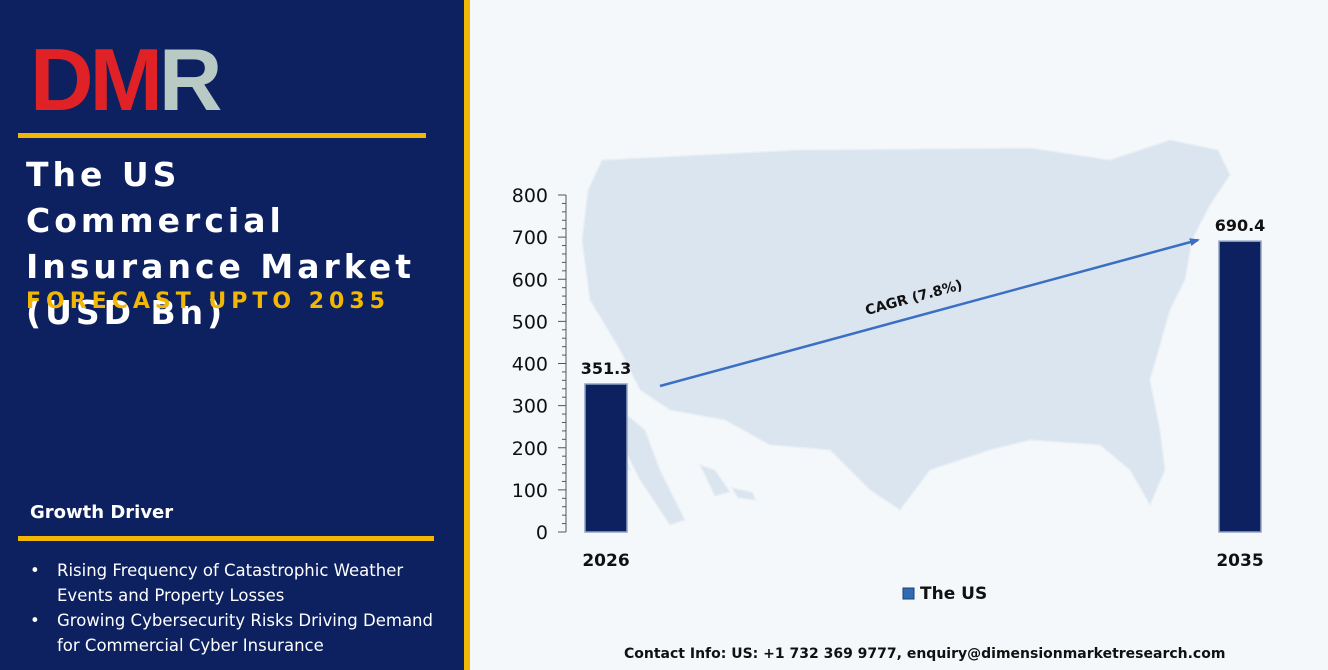  Describe the element at coordinates (222, 135) in the screenshot. I see `gold-divider-top` at that location.